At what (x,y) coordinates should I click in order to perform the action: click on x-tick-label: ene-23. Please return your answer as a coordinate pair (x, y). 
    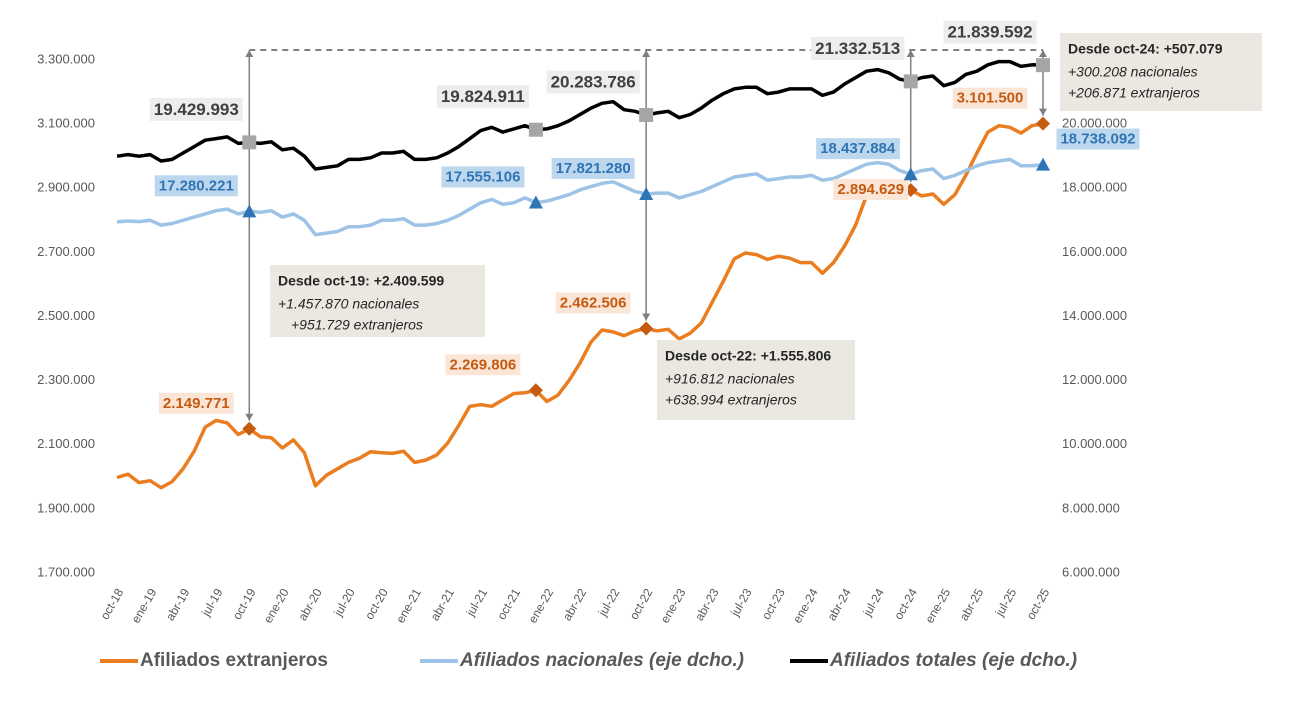
    Looking at the image, I should click on (673, 606).